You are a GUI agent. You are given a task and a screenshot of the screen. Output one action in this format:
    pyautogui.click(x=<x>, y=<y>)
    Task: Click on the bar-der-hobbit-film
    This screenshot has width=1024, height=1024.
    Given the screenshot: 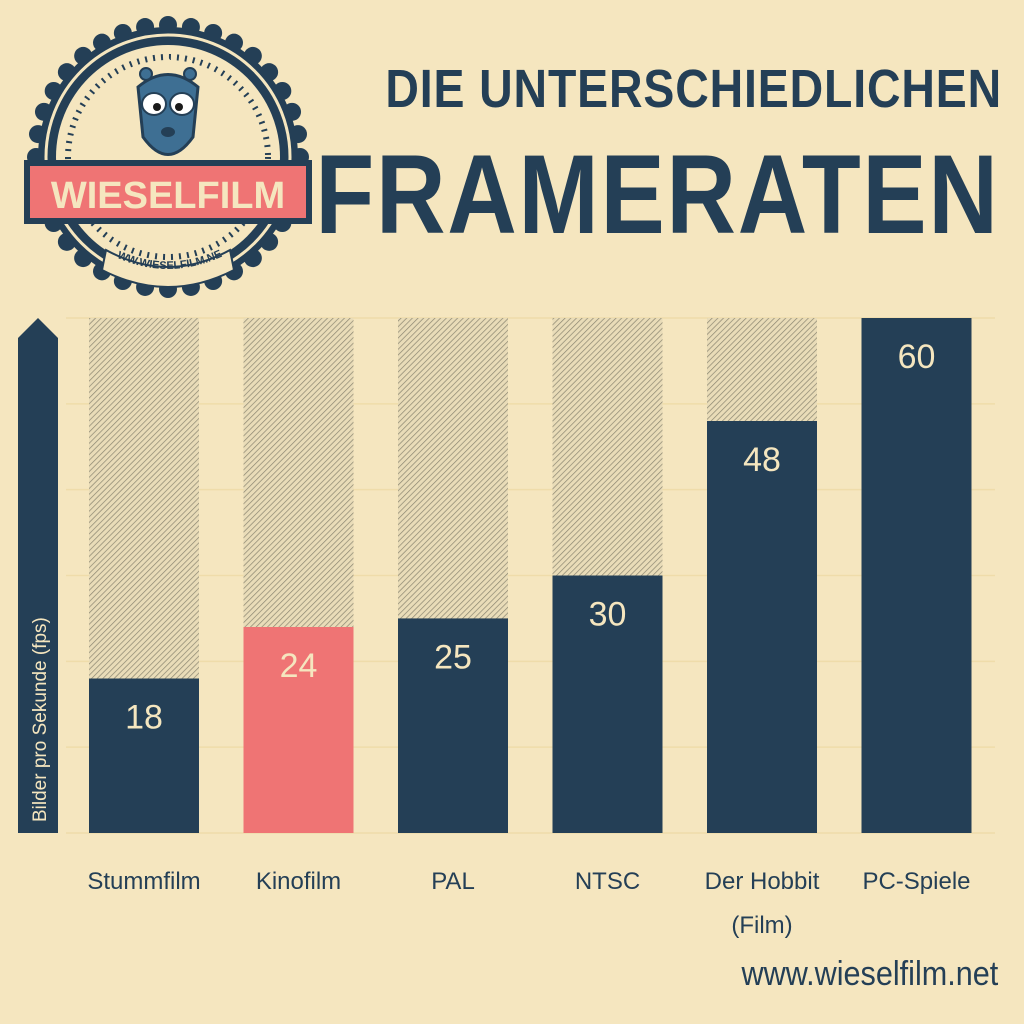 What is the action you would take?
    pyautogui.click(x=762, y=627)
    